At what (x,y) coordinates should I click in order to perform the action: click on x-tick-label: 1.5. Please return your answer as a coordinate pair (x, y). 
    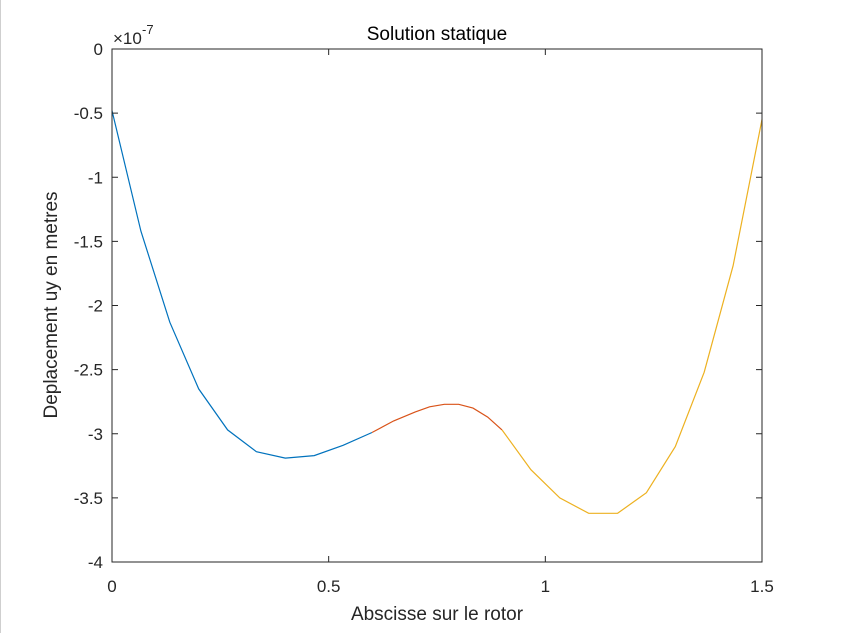
    Looking at the image, I should click on (762, 586).